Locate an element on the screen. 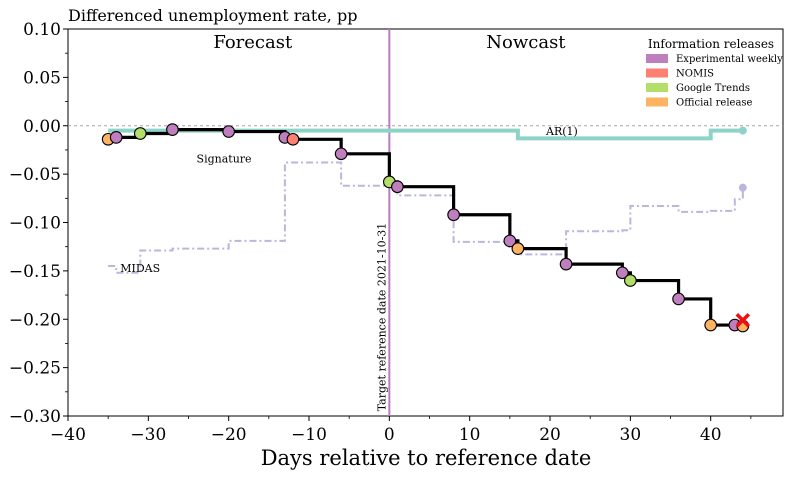  legend-label-nomis: NOMIS is located at coordinates (695, 74).